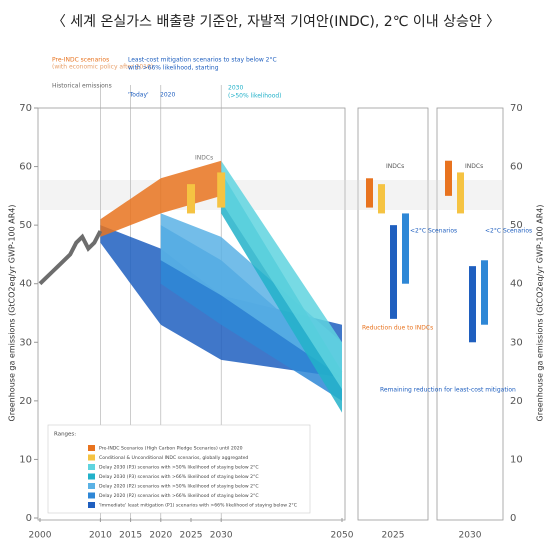 The image size is (553, 550). Describe the element at coordinates (191, 536) in the screenshot. I see `x-tick-label: 2025` at that location.